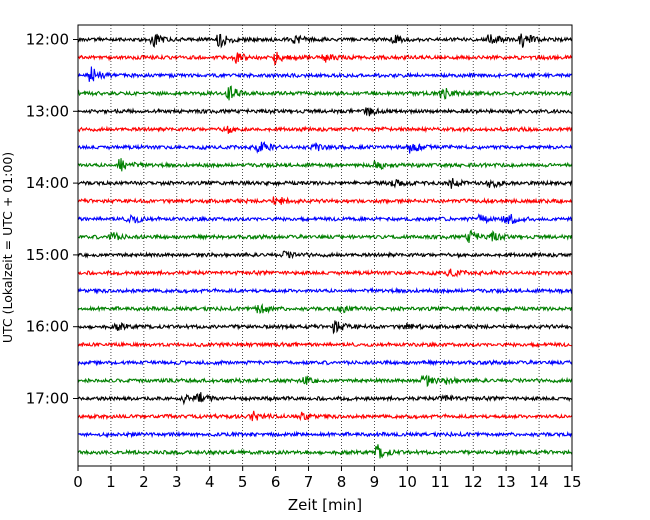 The image size is (650, 520). Describe the element at coordinates (111, 482) in the screenshot. I see `x-tick-label: 1` at that location.